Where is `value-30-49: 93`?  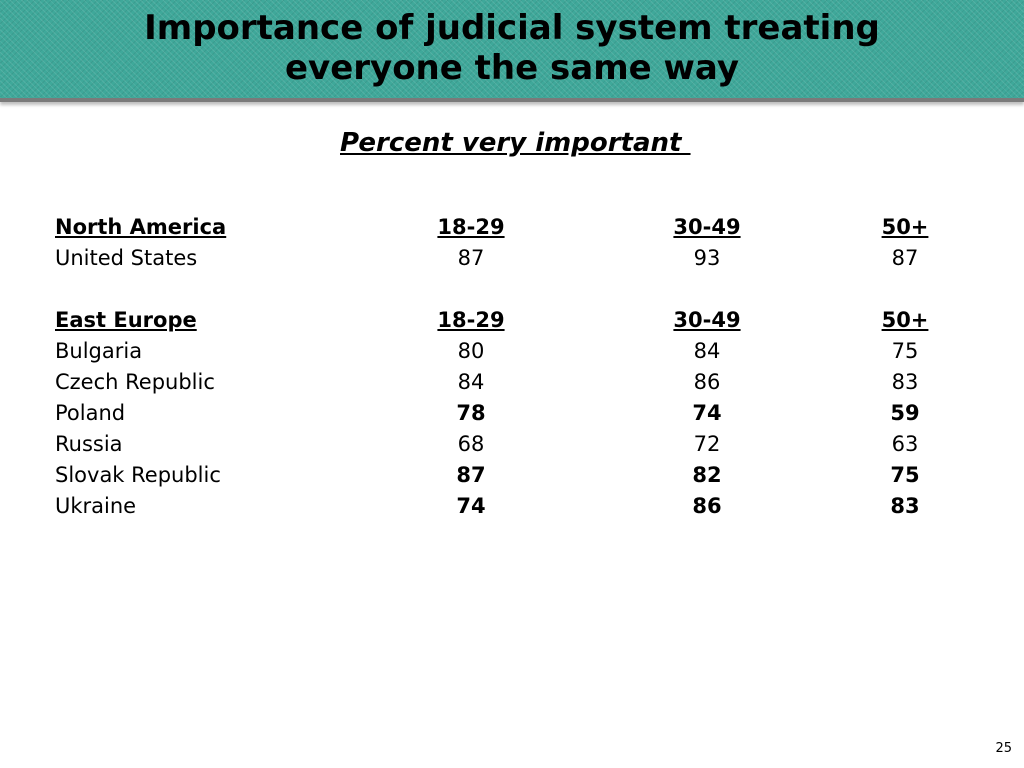
value-30-49: 93 is located at coordinates (707, 258).